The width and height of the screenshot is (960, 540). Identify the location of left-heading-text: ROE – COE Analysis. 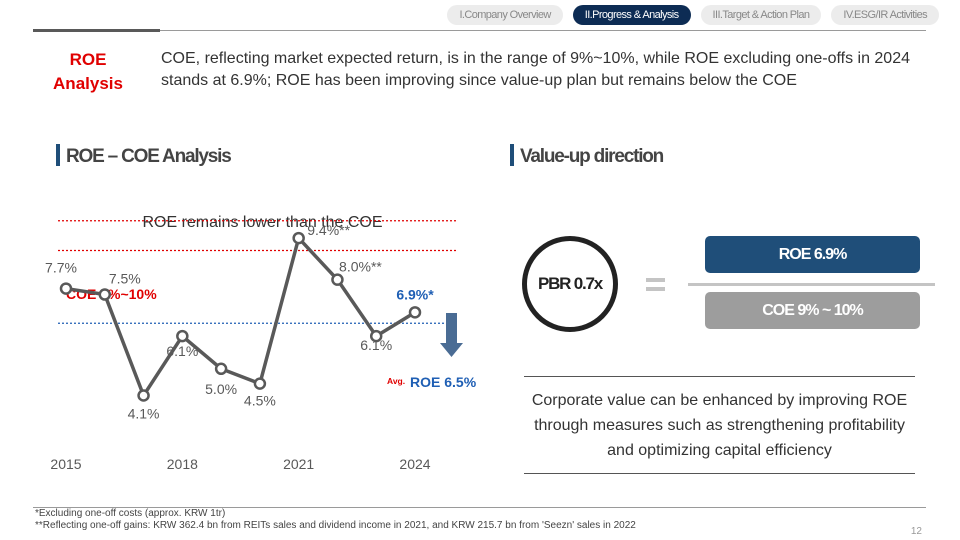
(149, 156).